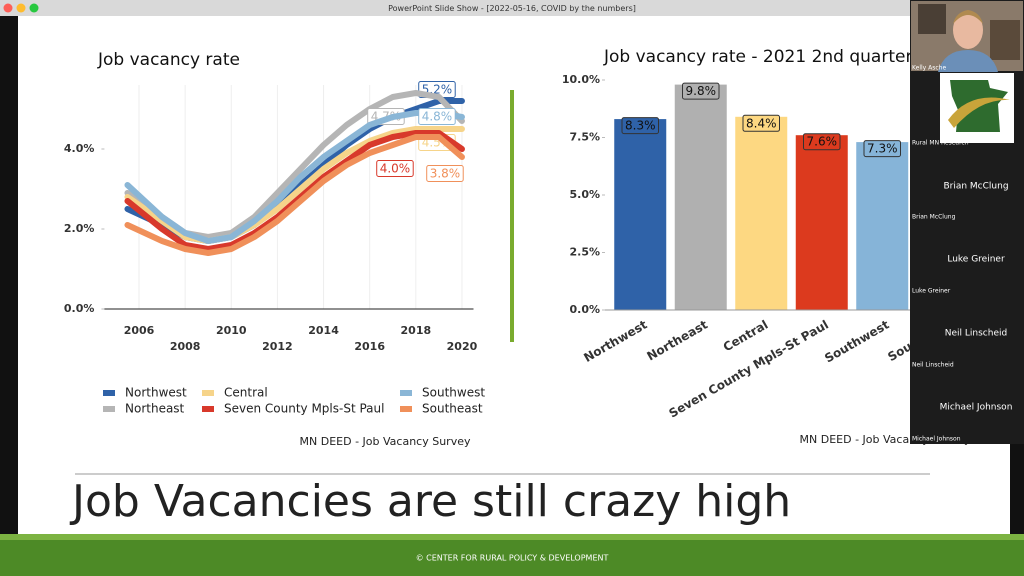 Image resolution: width=1024 pixels, height=576 pixels. Describe the element at coordinates (139, 330) in the screenshot. I see `x-tick-label: 2006` at that location.